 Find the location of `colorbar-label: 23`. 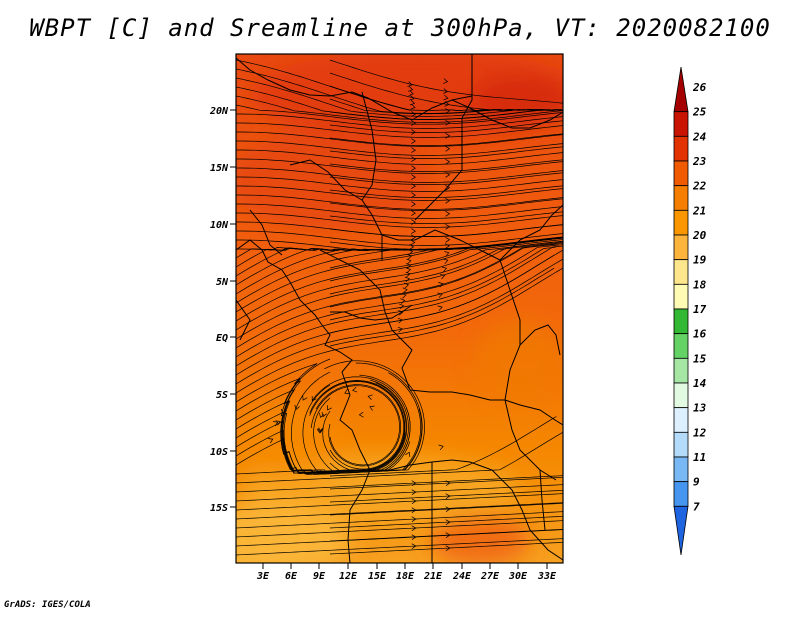

colorbar-label: 23 is located at coordinates (699, 161).